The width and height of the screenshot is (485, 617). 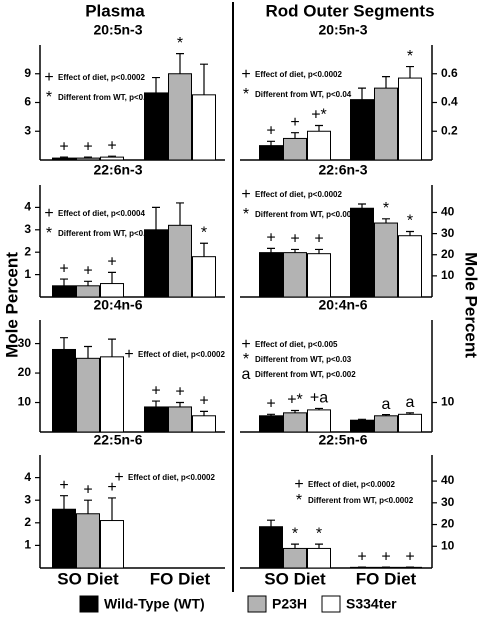 I want to click on y-axis-label: Mole Percent, so click(x=11, y=305).